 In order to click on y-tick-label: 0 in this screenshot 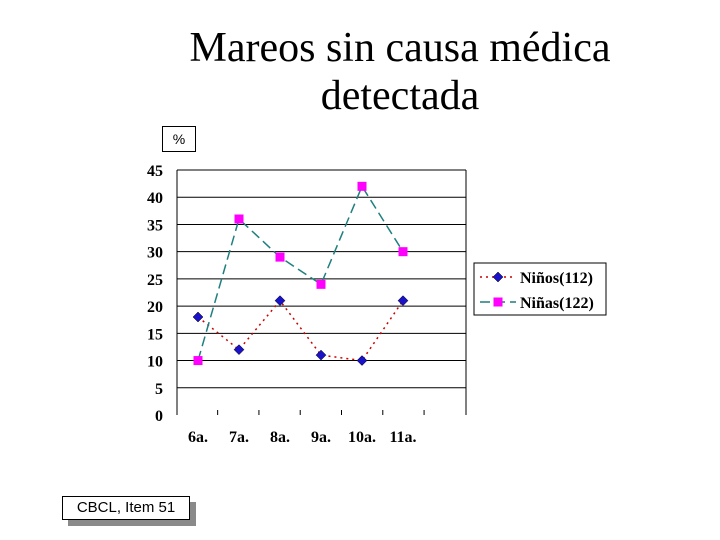, I will do `click(159, 416)`.